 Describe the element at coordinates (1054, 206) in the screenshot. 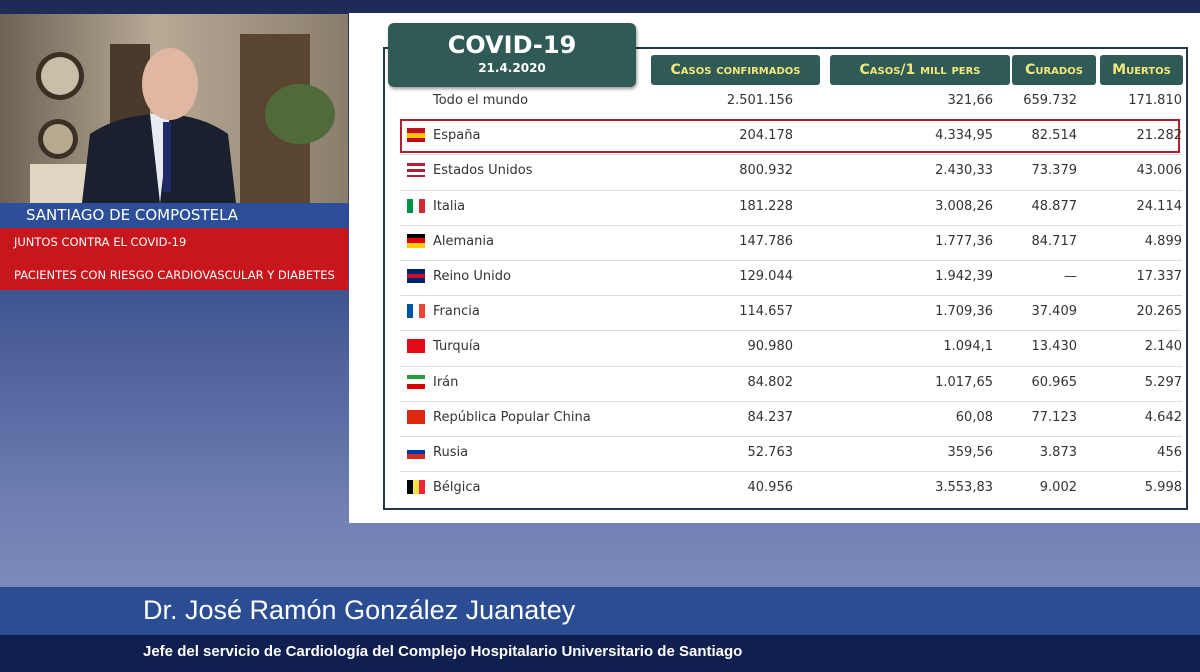

I see `cell-value: 48.877` at that location.